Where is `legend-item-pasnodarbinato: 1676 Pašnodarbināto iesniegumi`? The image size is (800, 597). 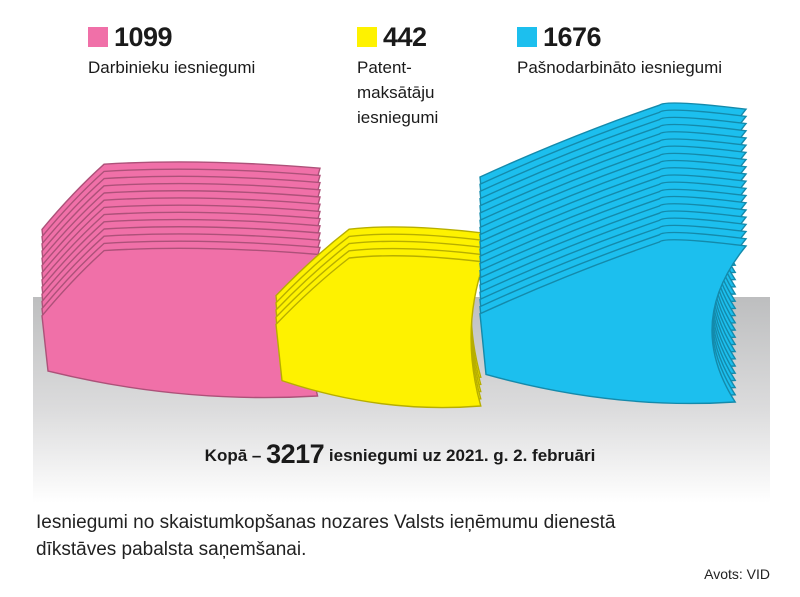 legend-item-pasnodarbinato: 1676 Pašnodarbināto iesniegumi is located at coordinates (619, 51).